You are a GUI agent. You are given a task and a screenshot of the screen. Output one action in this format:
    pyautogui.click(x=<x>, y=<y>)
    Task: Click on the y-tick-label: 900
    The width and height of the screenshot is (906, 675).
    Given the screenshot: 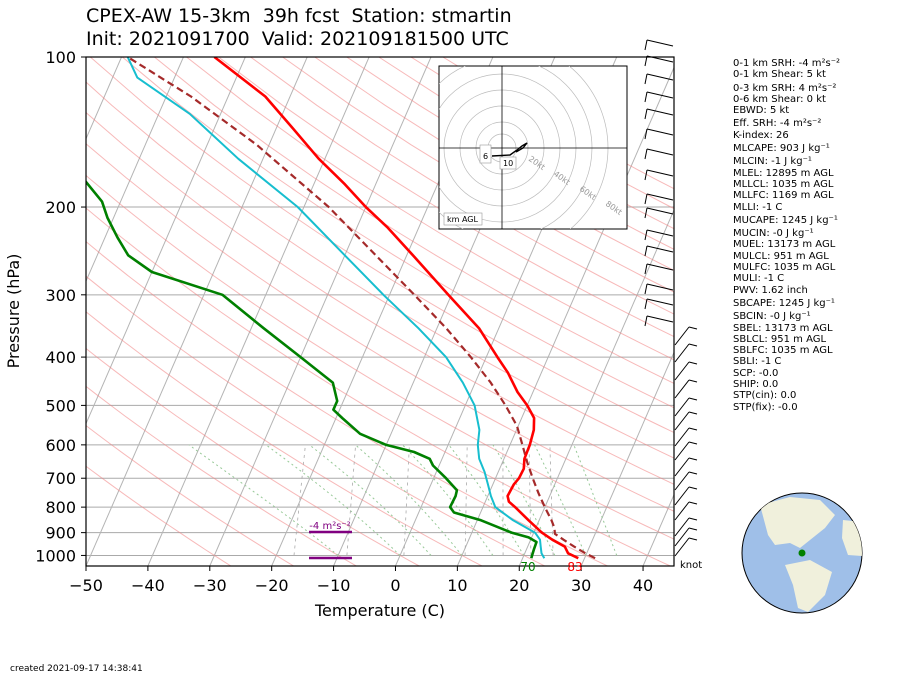 What is the action you would take?
    pyautogui.click(x=60, y=533)
    